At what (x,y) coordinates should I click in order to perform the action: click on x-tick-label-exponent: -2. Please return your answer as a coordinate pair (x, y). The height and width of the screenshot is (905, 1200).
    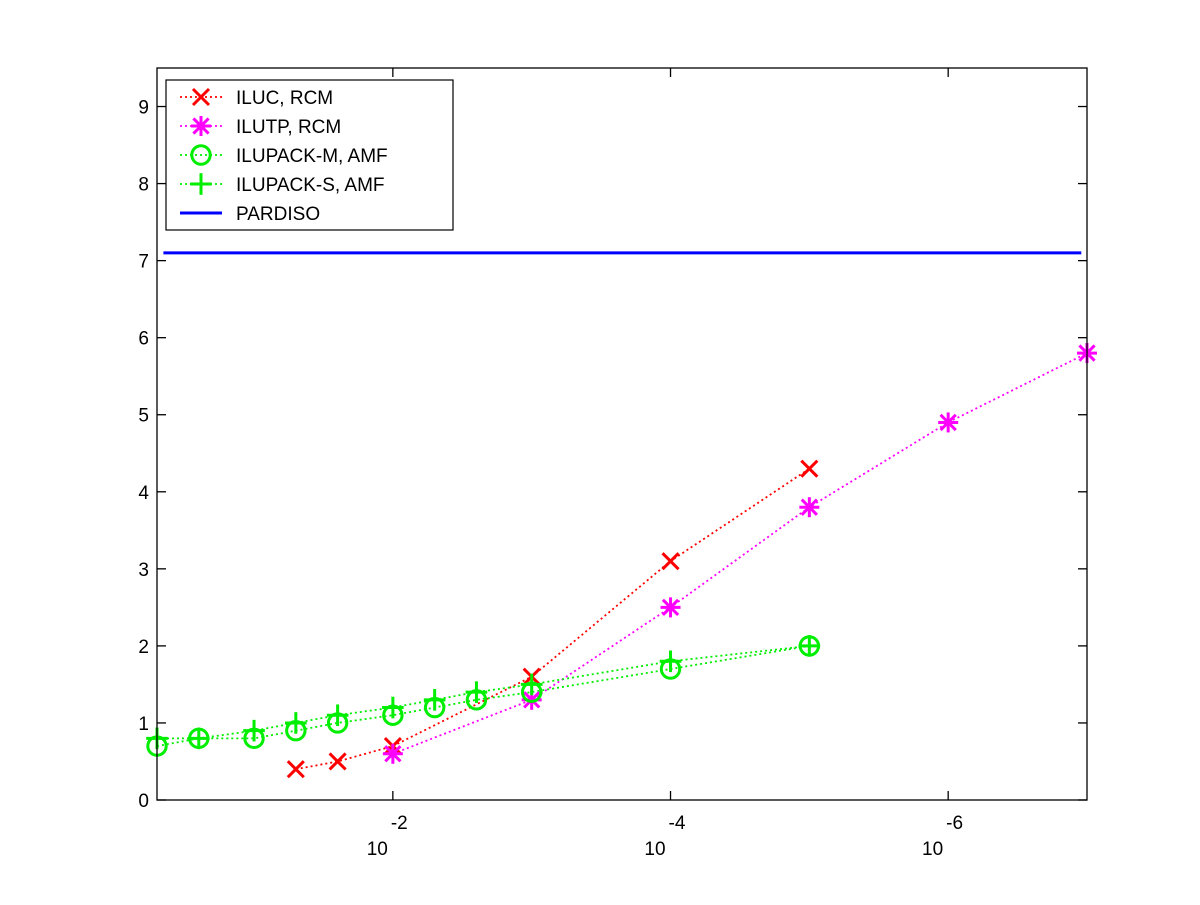
    Looking at the image, I should click on (399, 823).